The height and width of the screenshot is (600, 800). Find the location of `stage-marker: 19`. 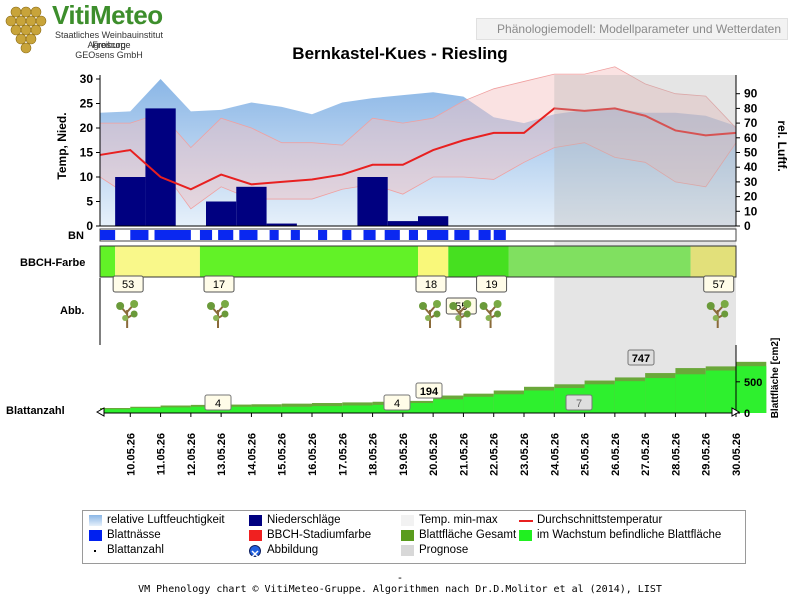

stage-marker: 19 is located at coordinates (492, 301).